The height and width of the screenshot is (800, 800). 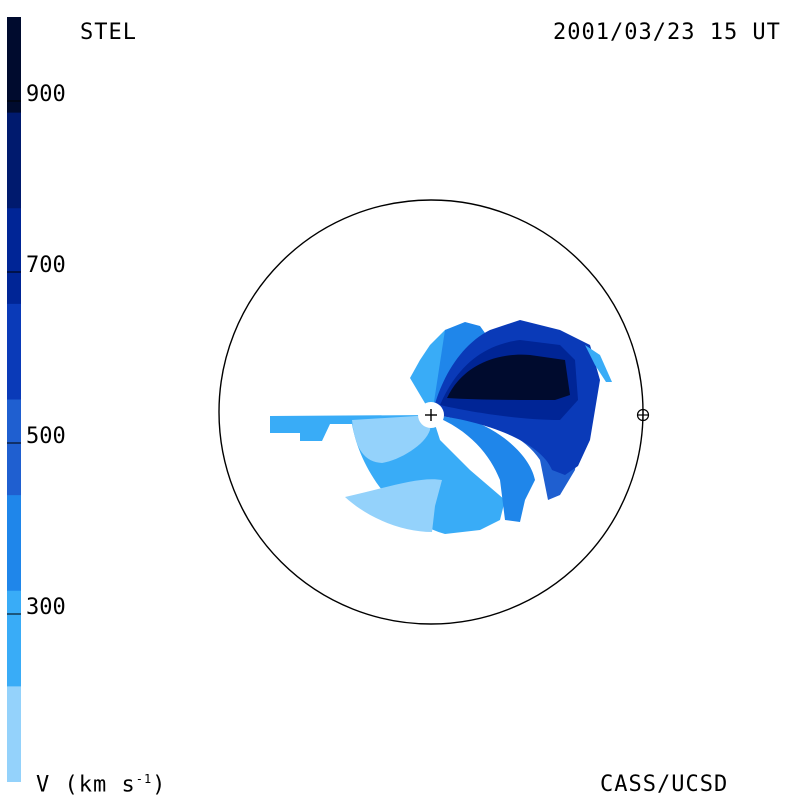 I want to click on timestamp-label: 2001/03/23 15 UT, so click(x=667, y=32).